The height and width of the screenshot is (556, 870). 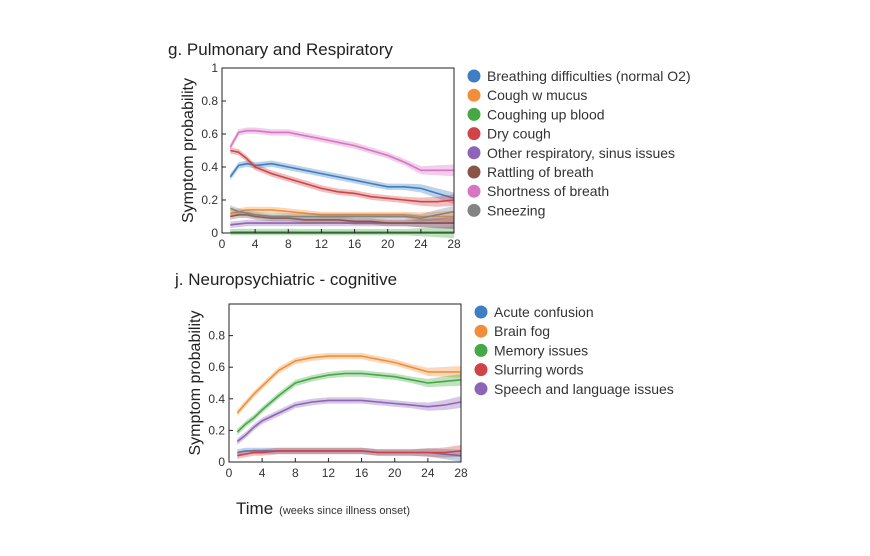 I want to click on chart-title: j. Neuropsychiatric - cognitive, so click(x=285, y=279).